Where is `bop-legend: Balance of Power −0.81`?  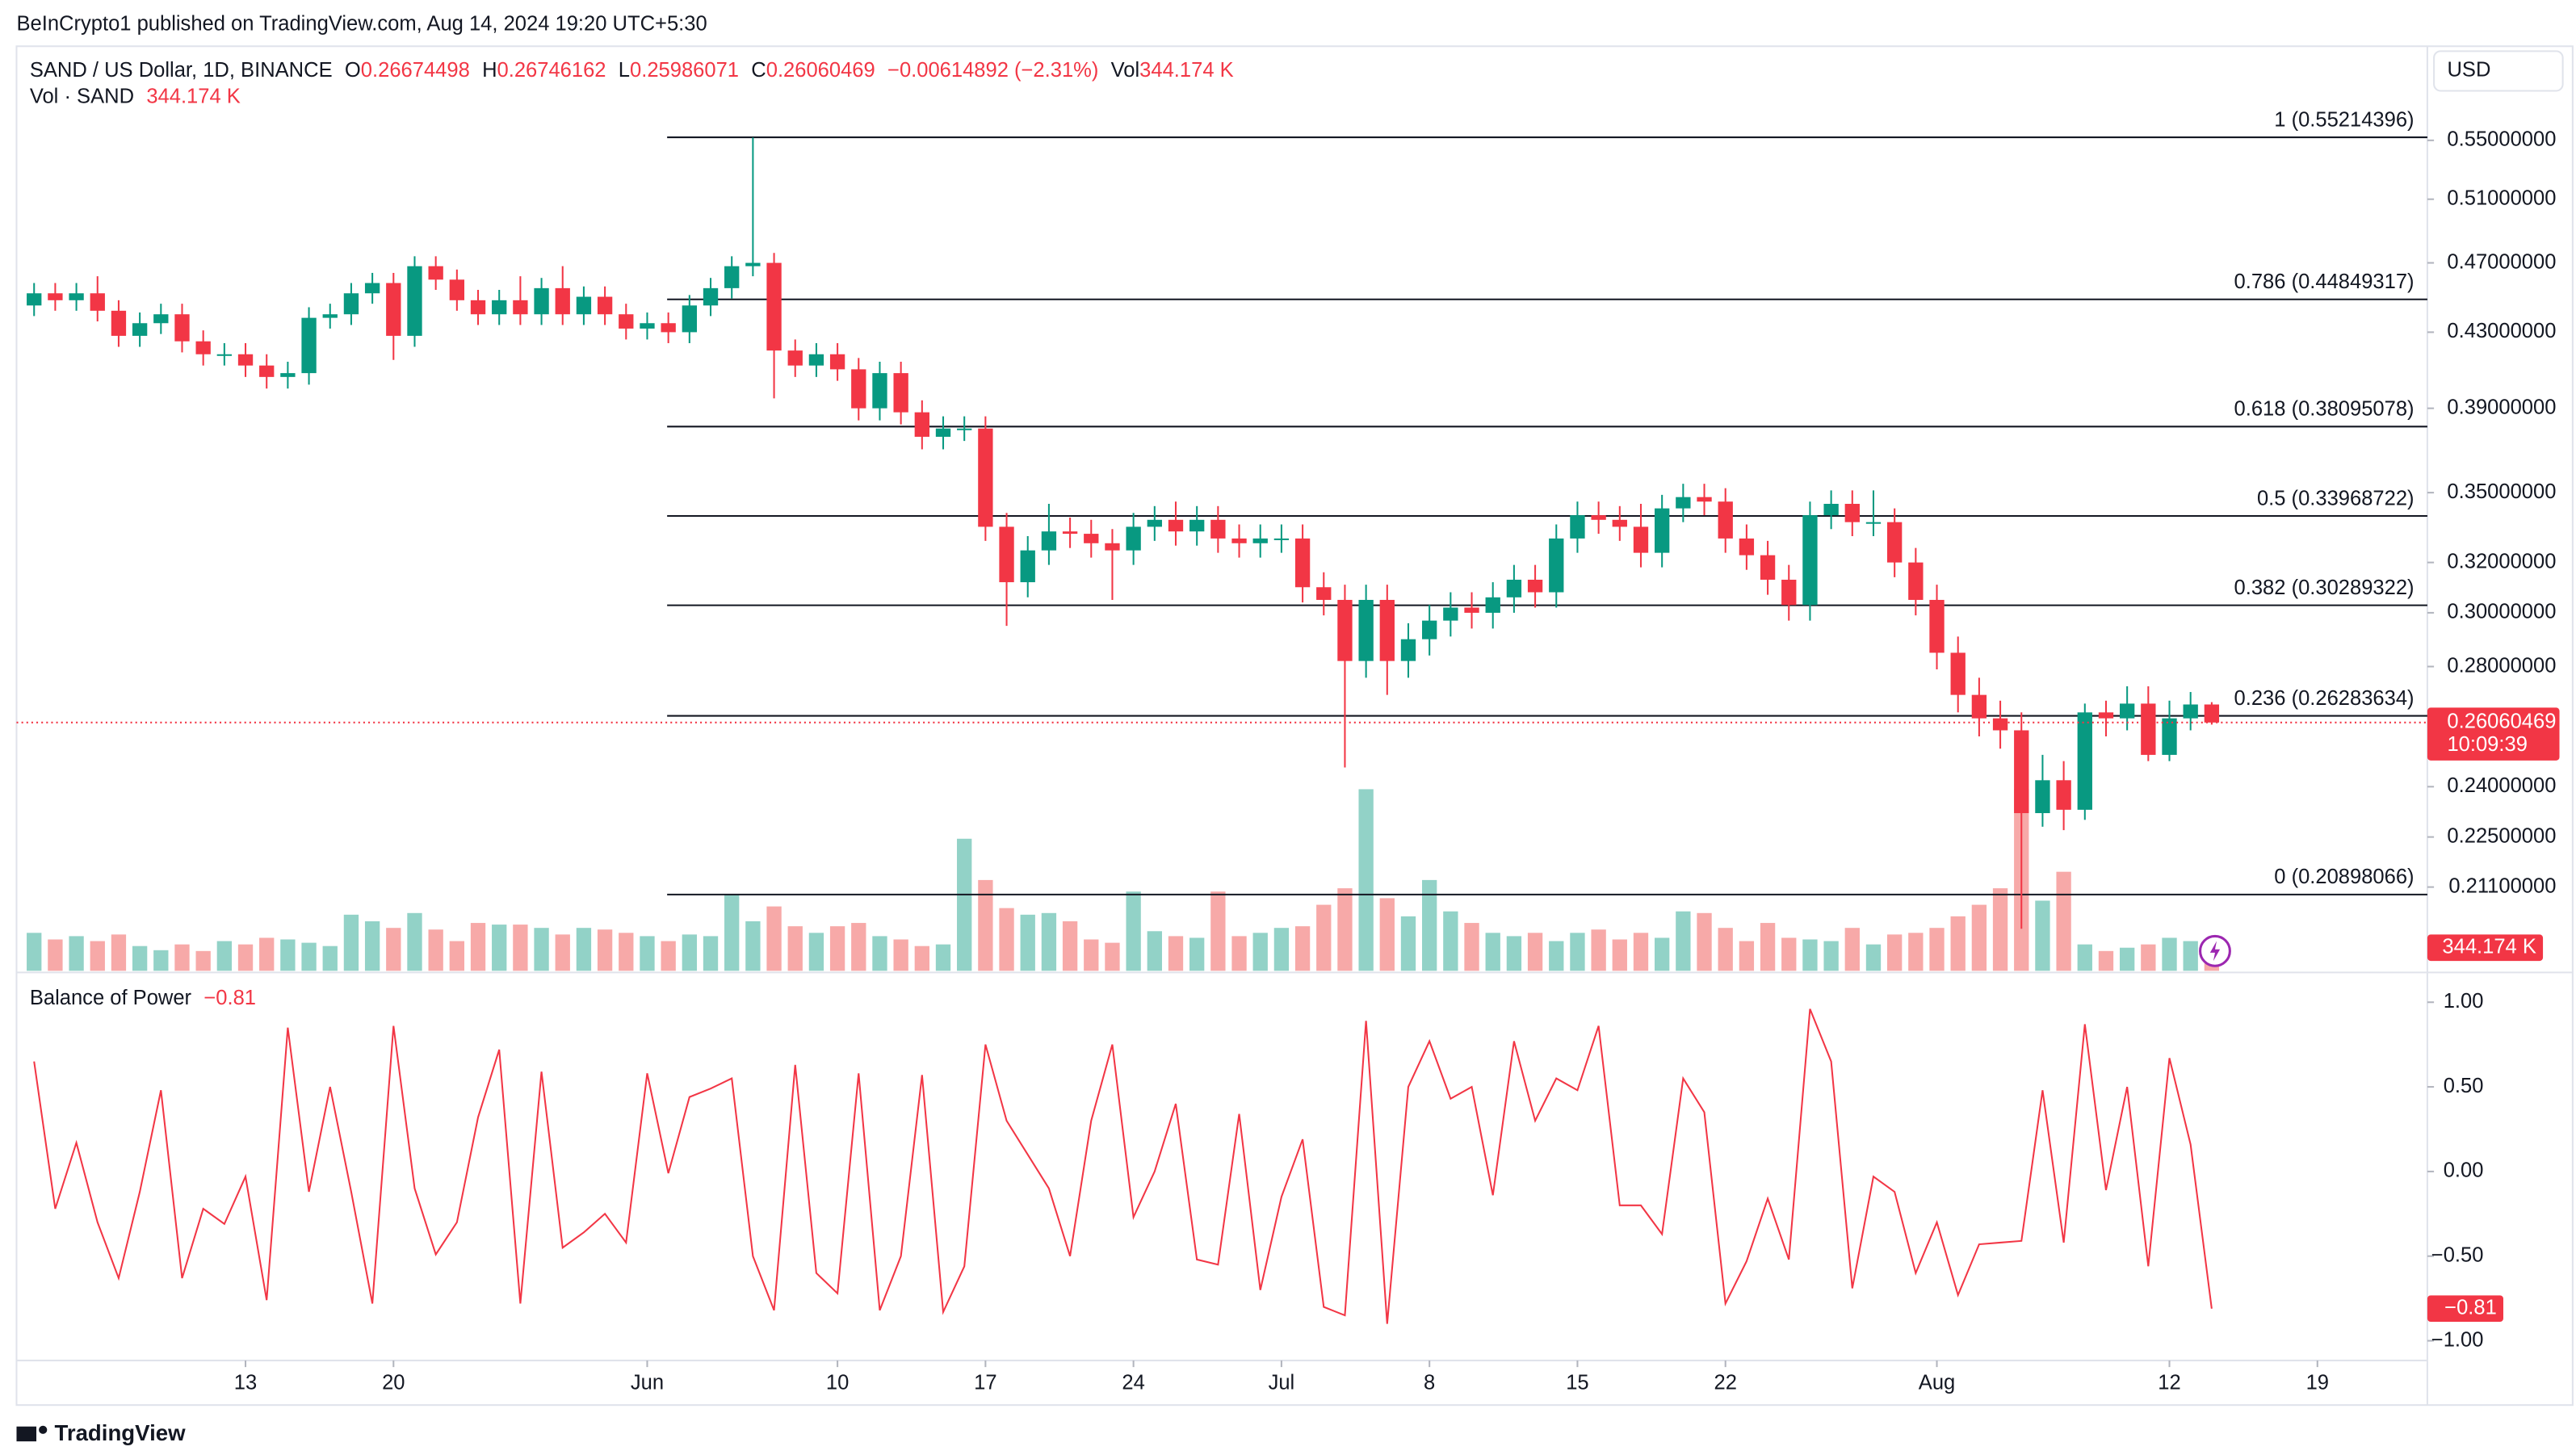 bop-legend: Balance of Power −0.81 is located at coordinates (143, 998).